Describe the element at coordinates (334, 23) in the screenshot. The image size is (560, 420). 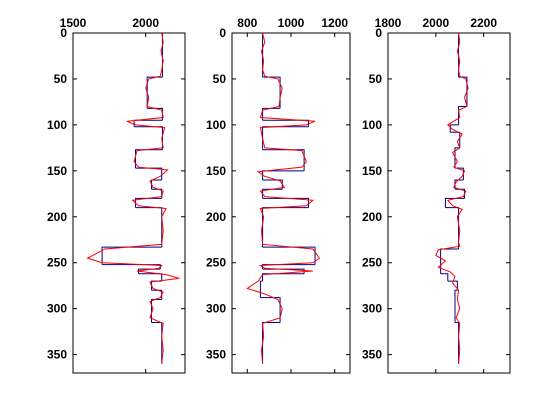
I see `x-tick-label: 1200` at that location.